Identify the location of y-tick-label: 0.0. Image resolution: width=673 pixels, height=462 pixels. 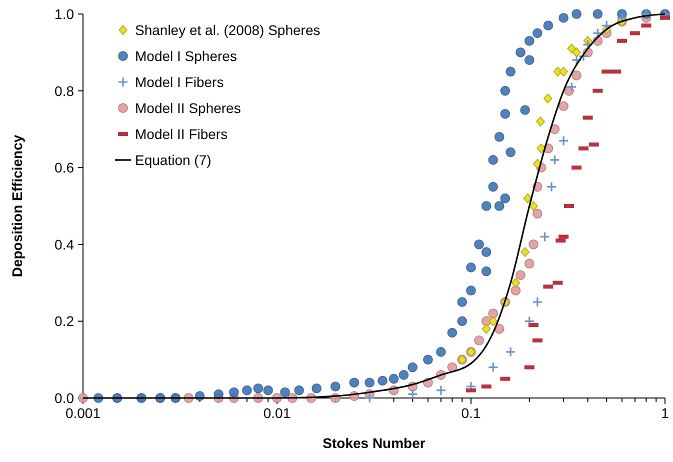
(64, 398).